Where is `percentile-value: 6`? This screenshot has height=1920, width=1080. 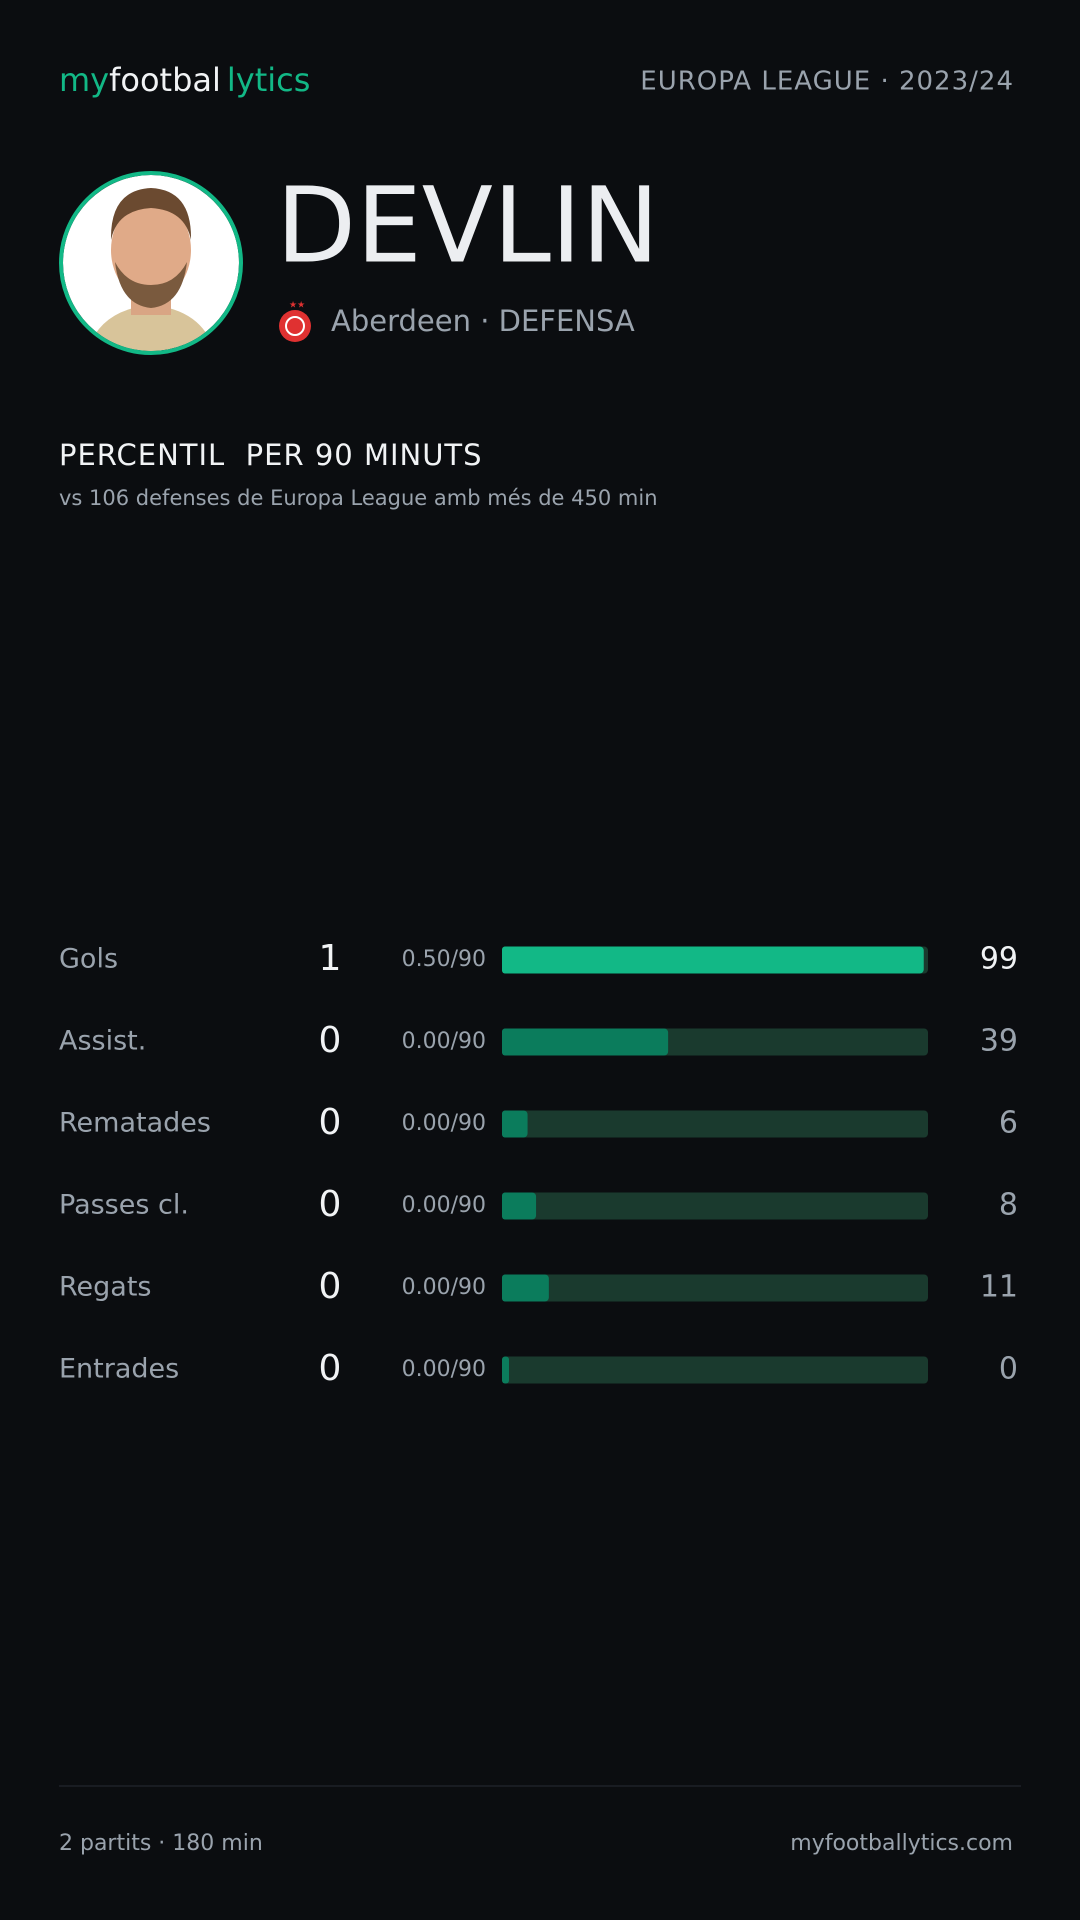 percentile-value: 6 is located at coordinates (1008, 1123).